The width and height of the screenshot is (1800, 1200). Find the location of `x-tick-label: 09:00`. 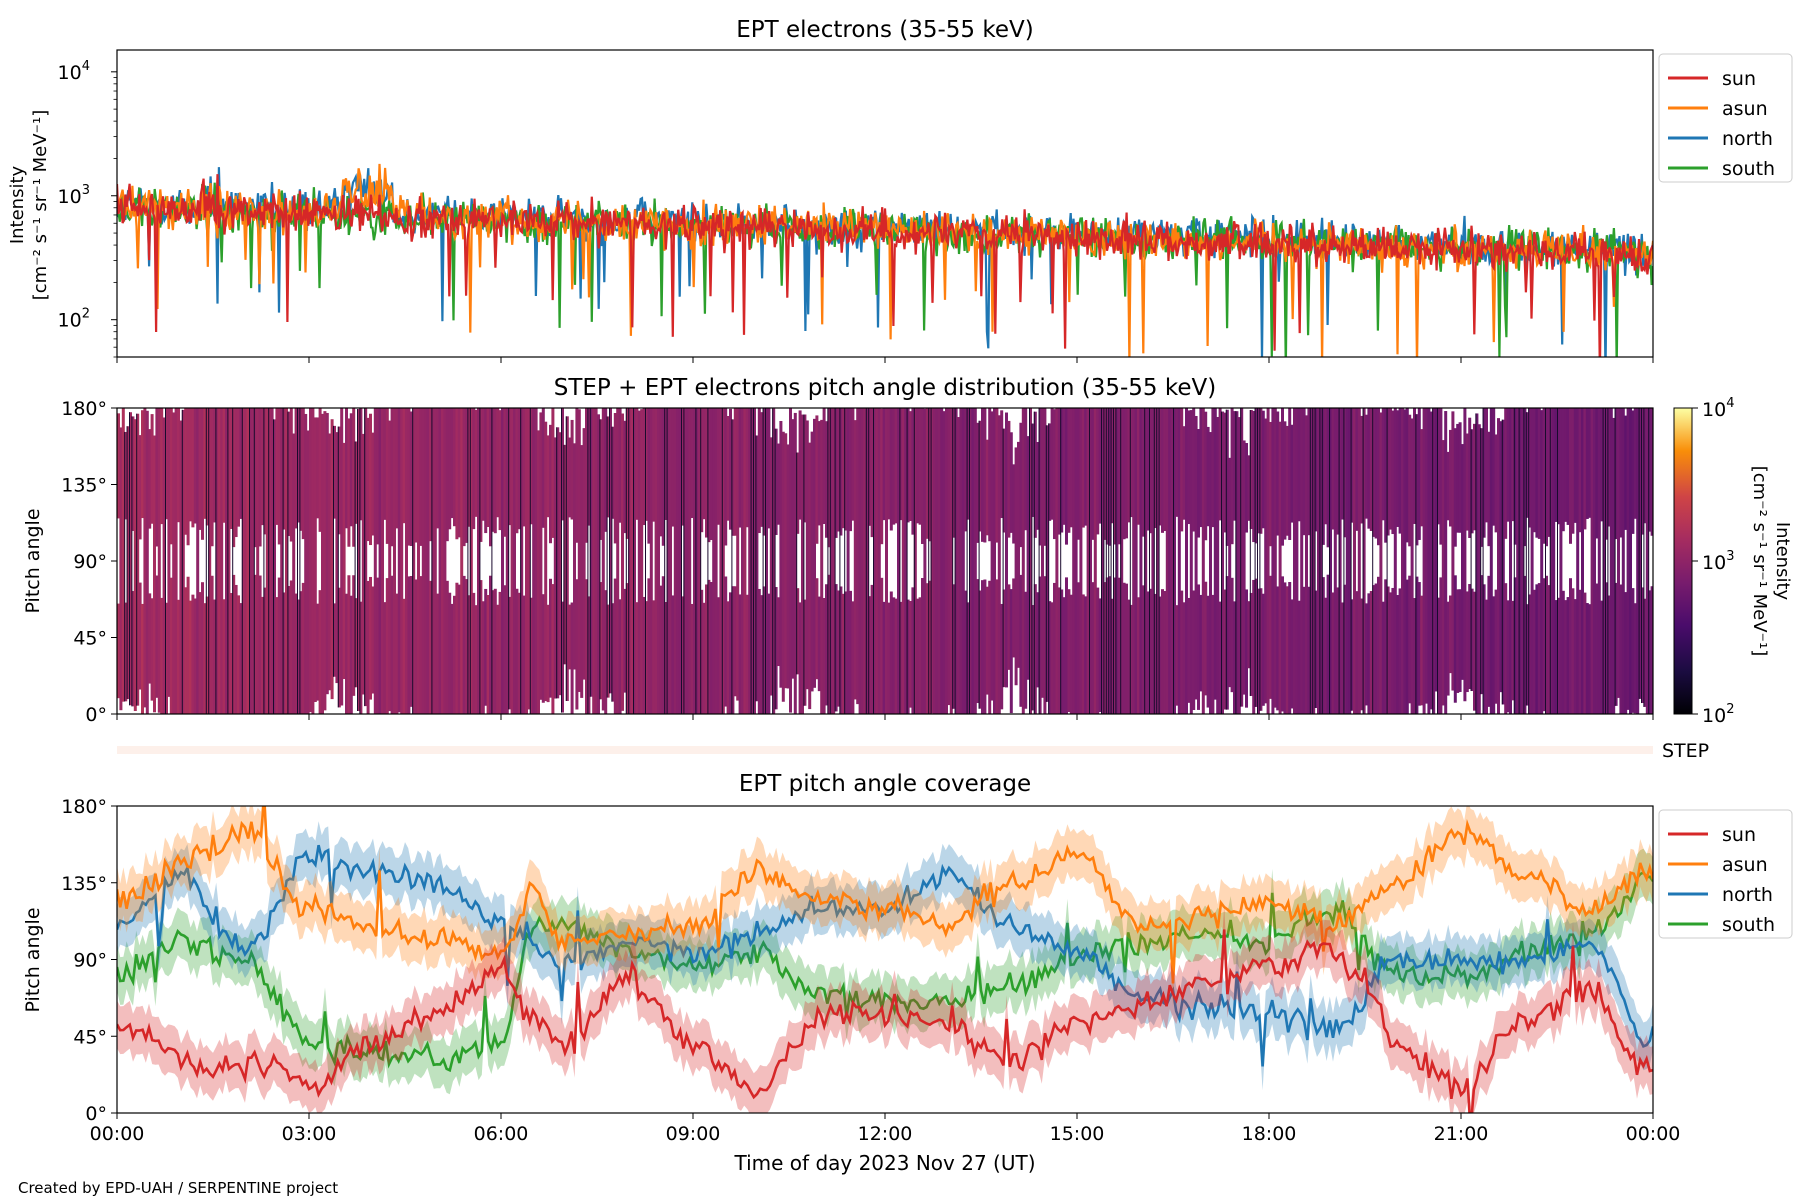

x-tick-label: 09:00 is located at coordinates (693, 1134).